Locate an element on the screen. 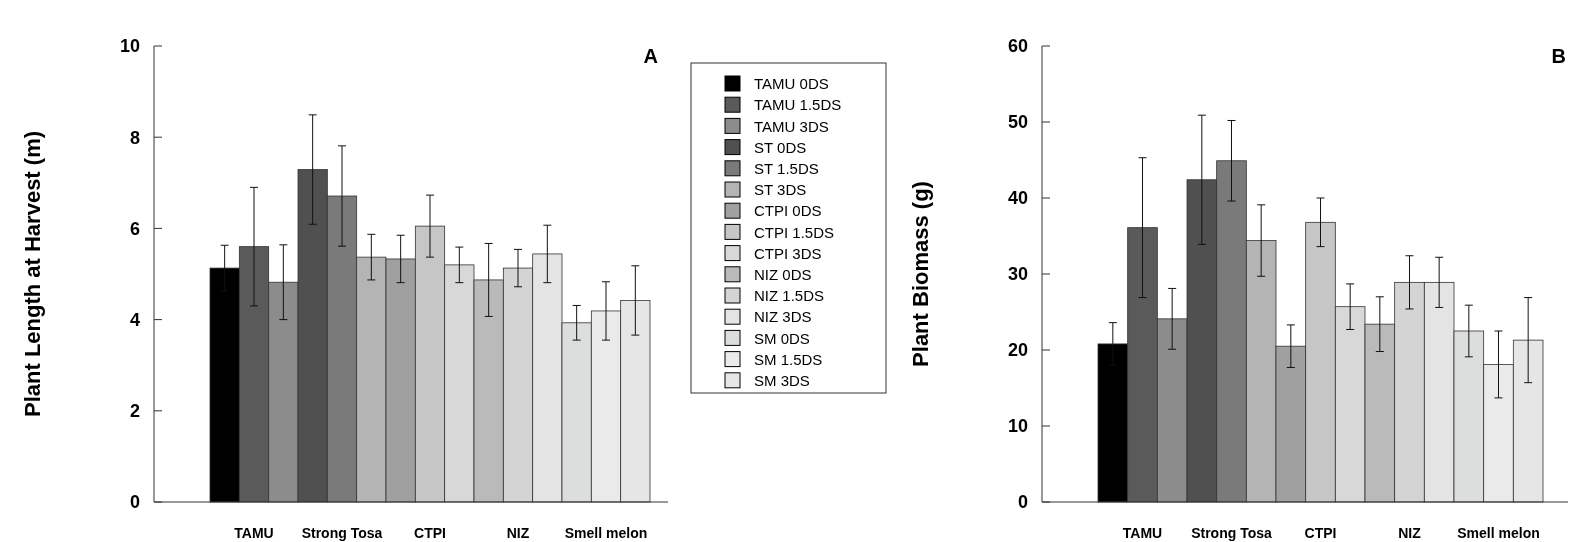 Image resolution: width=1581 pixels, height=542 pixels. legend-label: CTPI 0DS is located at coordinates (788, 211).